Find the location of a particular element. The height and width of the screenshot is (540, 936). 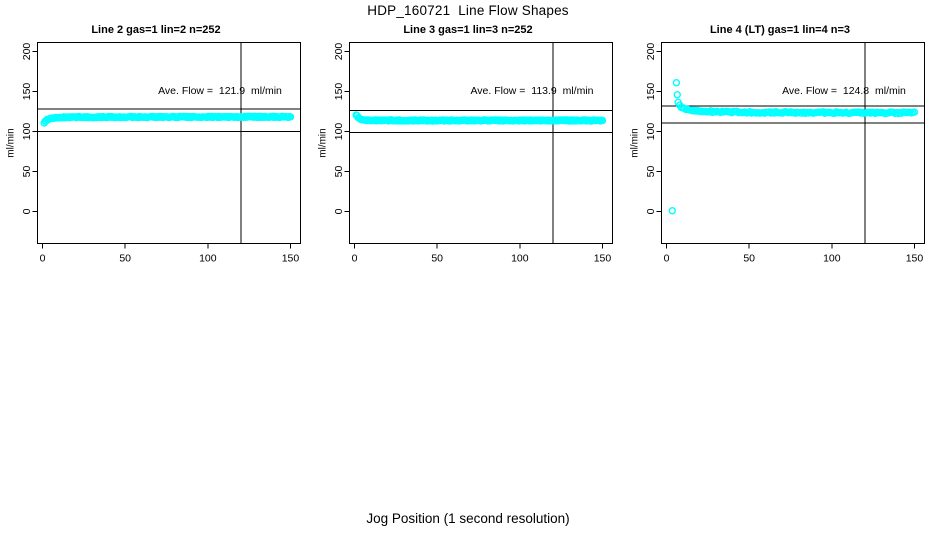

figure-title: HDP_160721 Line Flow Shapes is located at coordinates (468, 10).